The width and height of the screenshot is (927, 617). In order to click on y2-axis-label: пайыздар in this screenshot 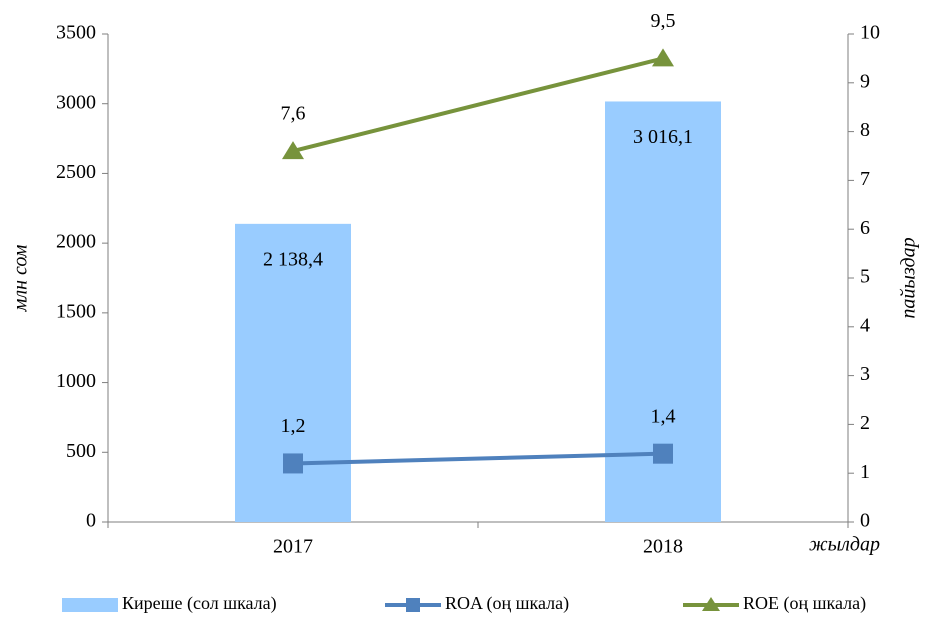, I will do `click(909, 277)`.